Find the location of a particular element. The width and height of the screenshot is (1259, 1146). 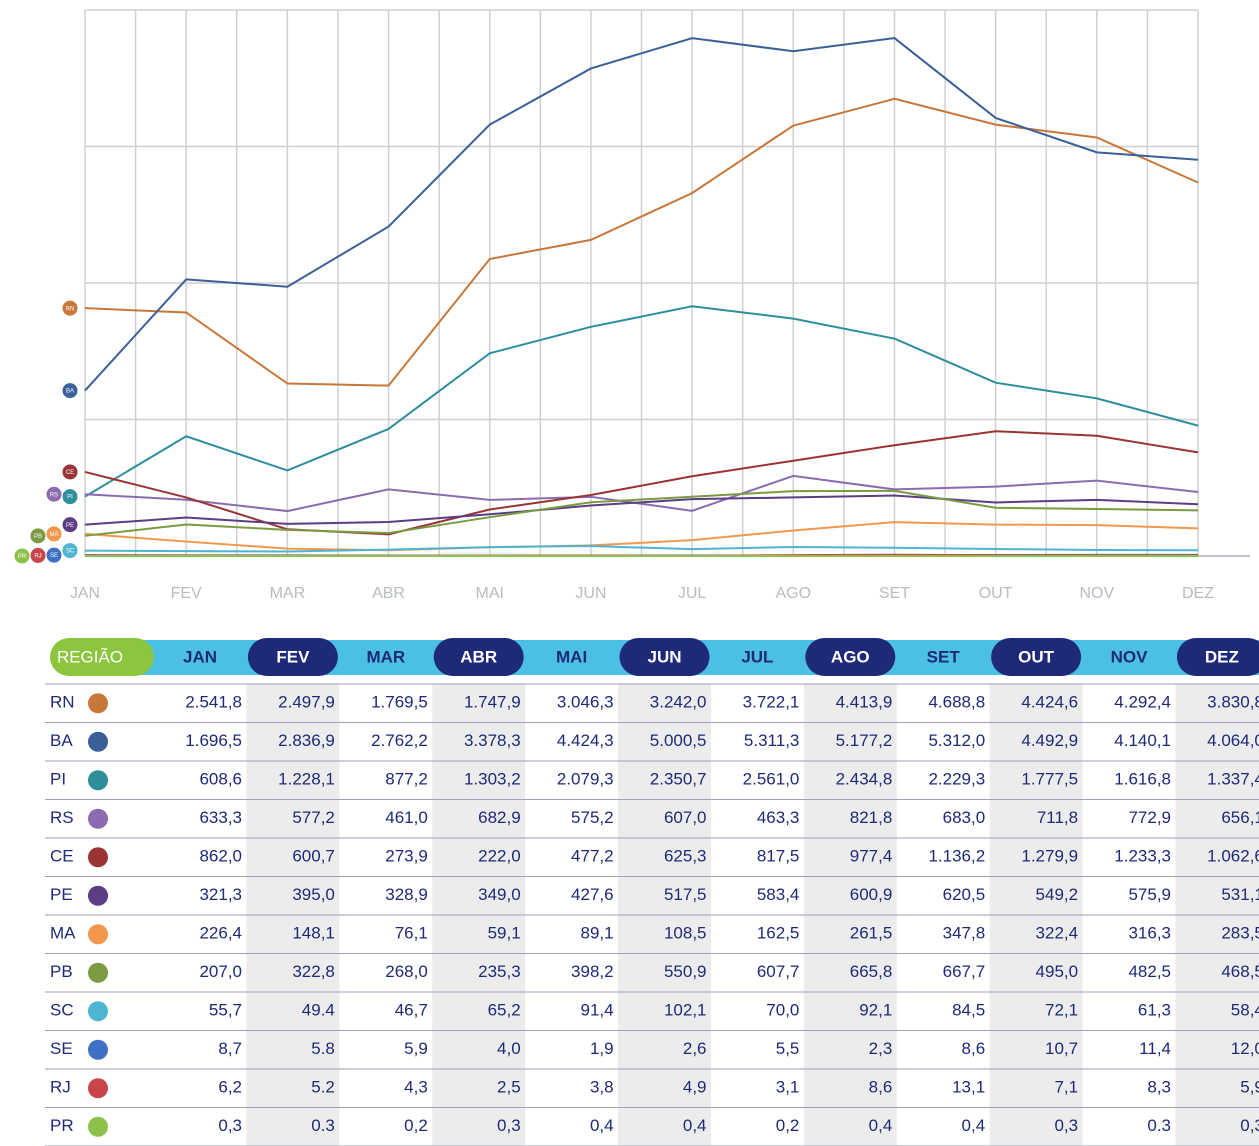

table-cell: 5.000,5 is located at coordinates (678, 740).